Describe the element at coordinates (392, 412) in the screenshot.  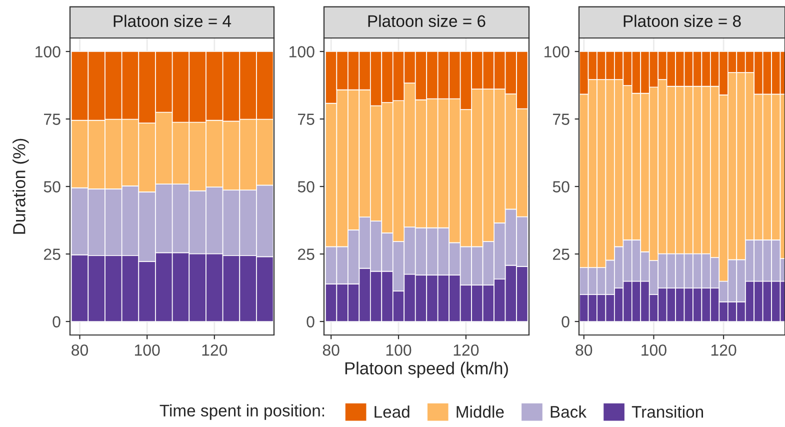
I see `legend-label: Lead` at that location.